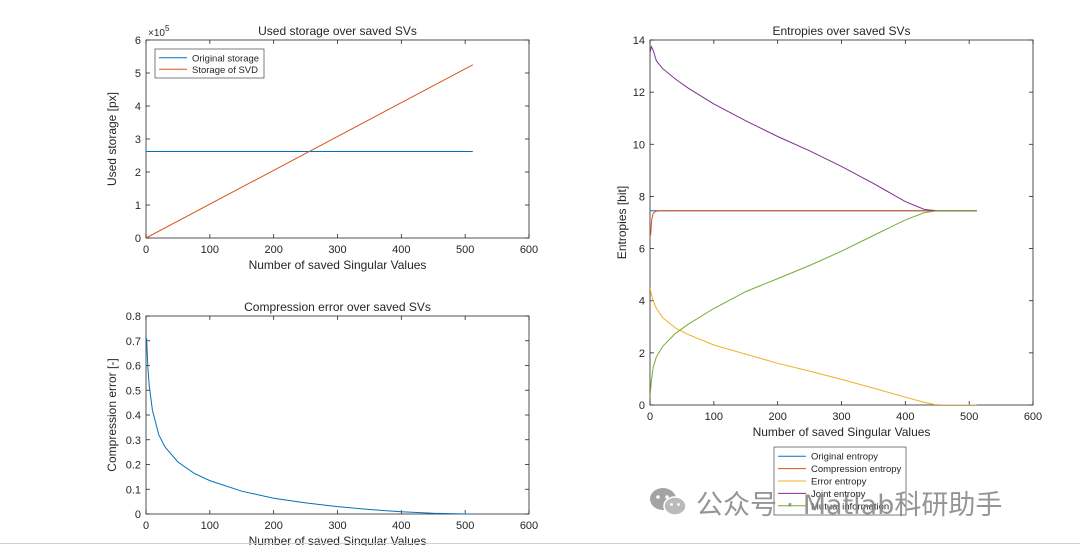  I want to click on watermark: 公众号 · Matlab科研助手, so click(825, 502).